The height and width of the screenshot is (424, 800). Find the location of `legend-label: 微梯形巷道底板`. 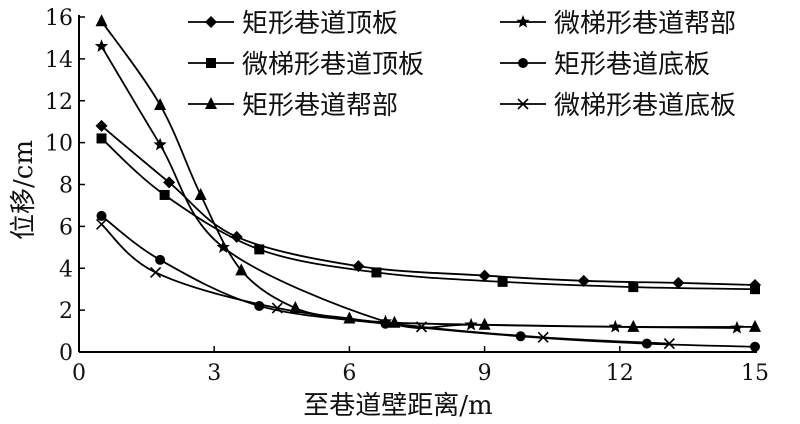

legend-label: 微梯形巷道底板 is located at coordinates (645, 106).